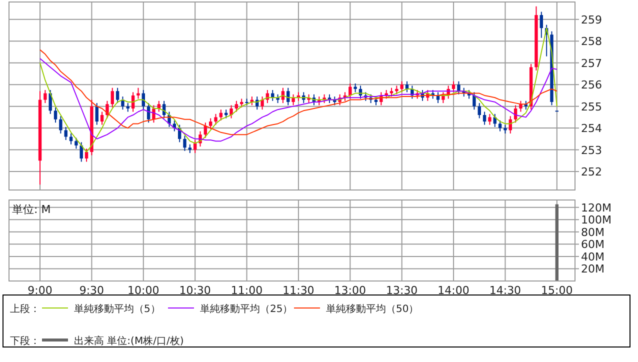 The image size is (638, 362). Describe the element at coordinates (592, 269) in the screenshot. I see `y-tick-label: 20M` at that location.